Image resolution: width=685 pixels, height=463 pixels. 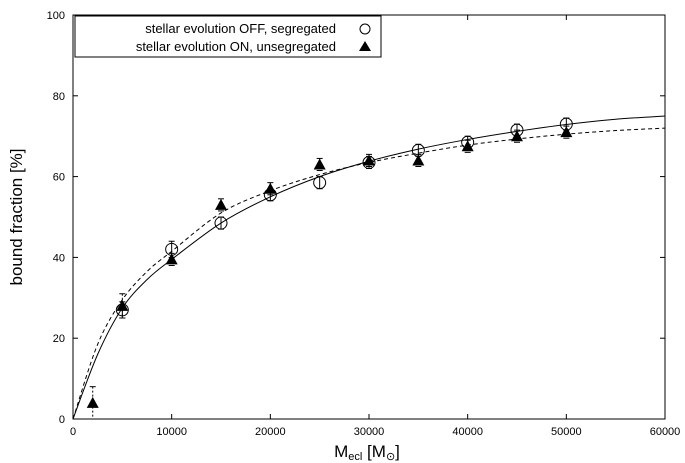 What do you see at coordinates (59, 258) in the screenshot?
I see `y-tick-label: 40` at bounding box center [59, 258].